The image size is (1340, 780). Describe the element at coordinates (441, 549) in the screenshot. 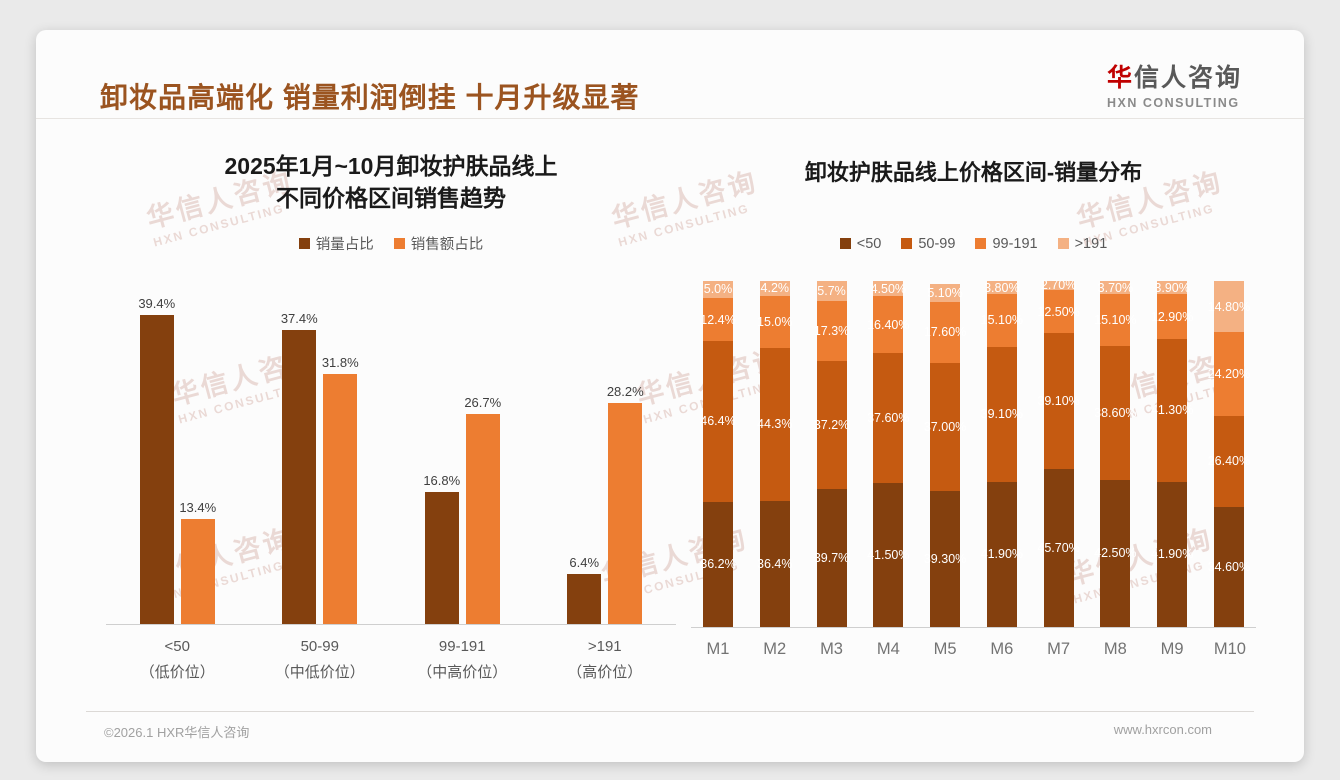

I see `bar: 16.8%` at that location.